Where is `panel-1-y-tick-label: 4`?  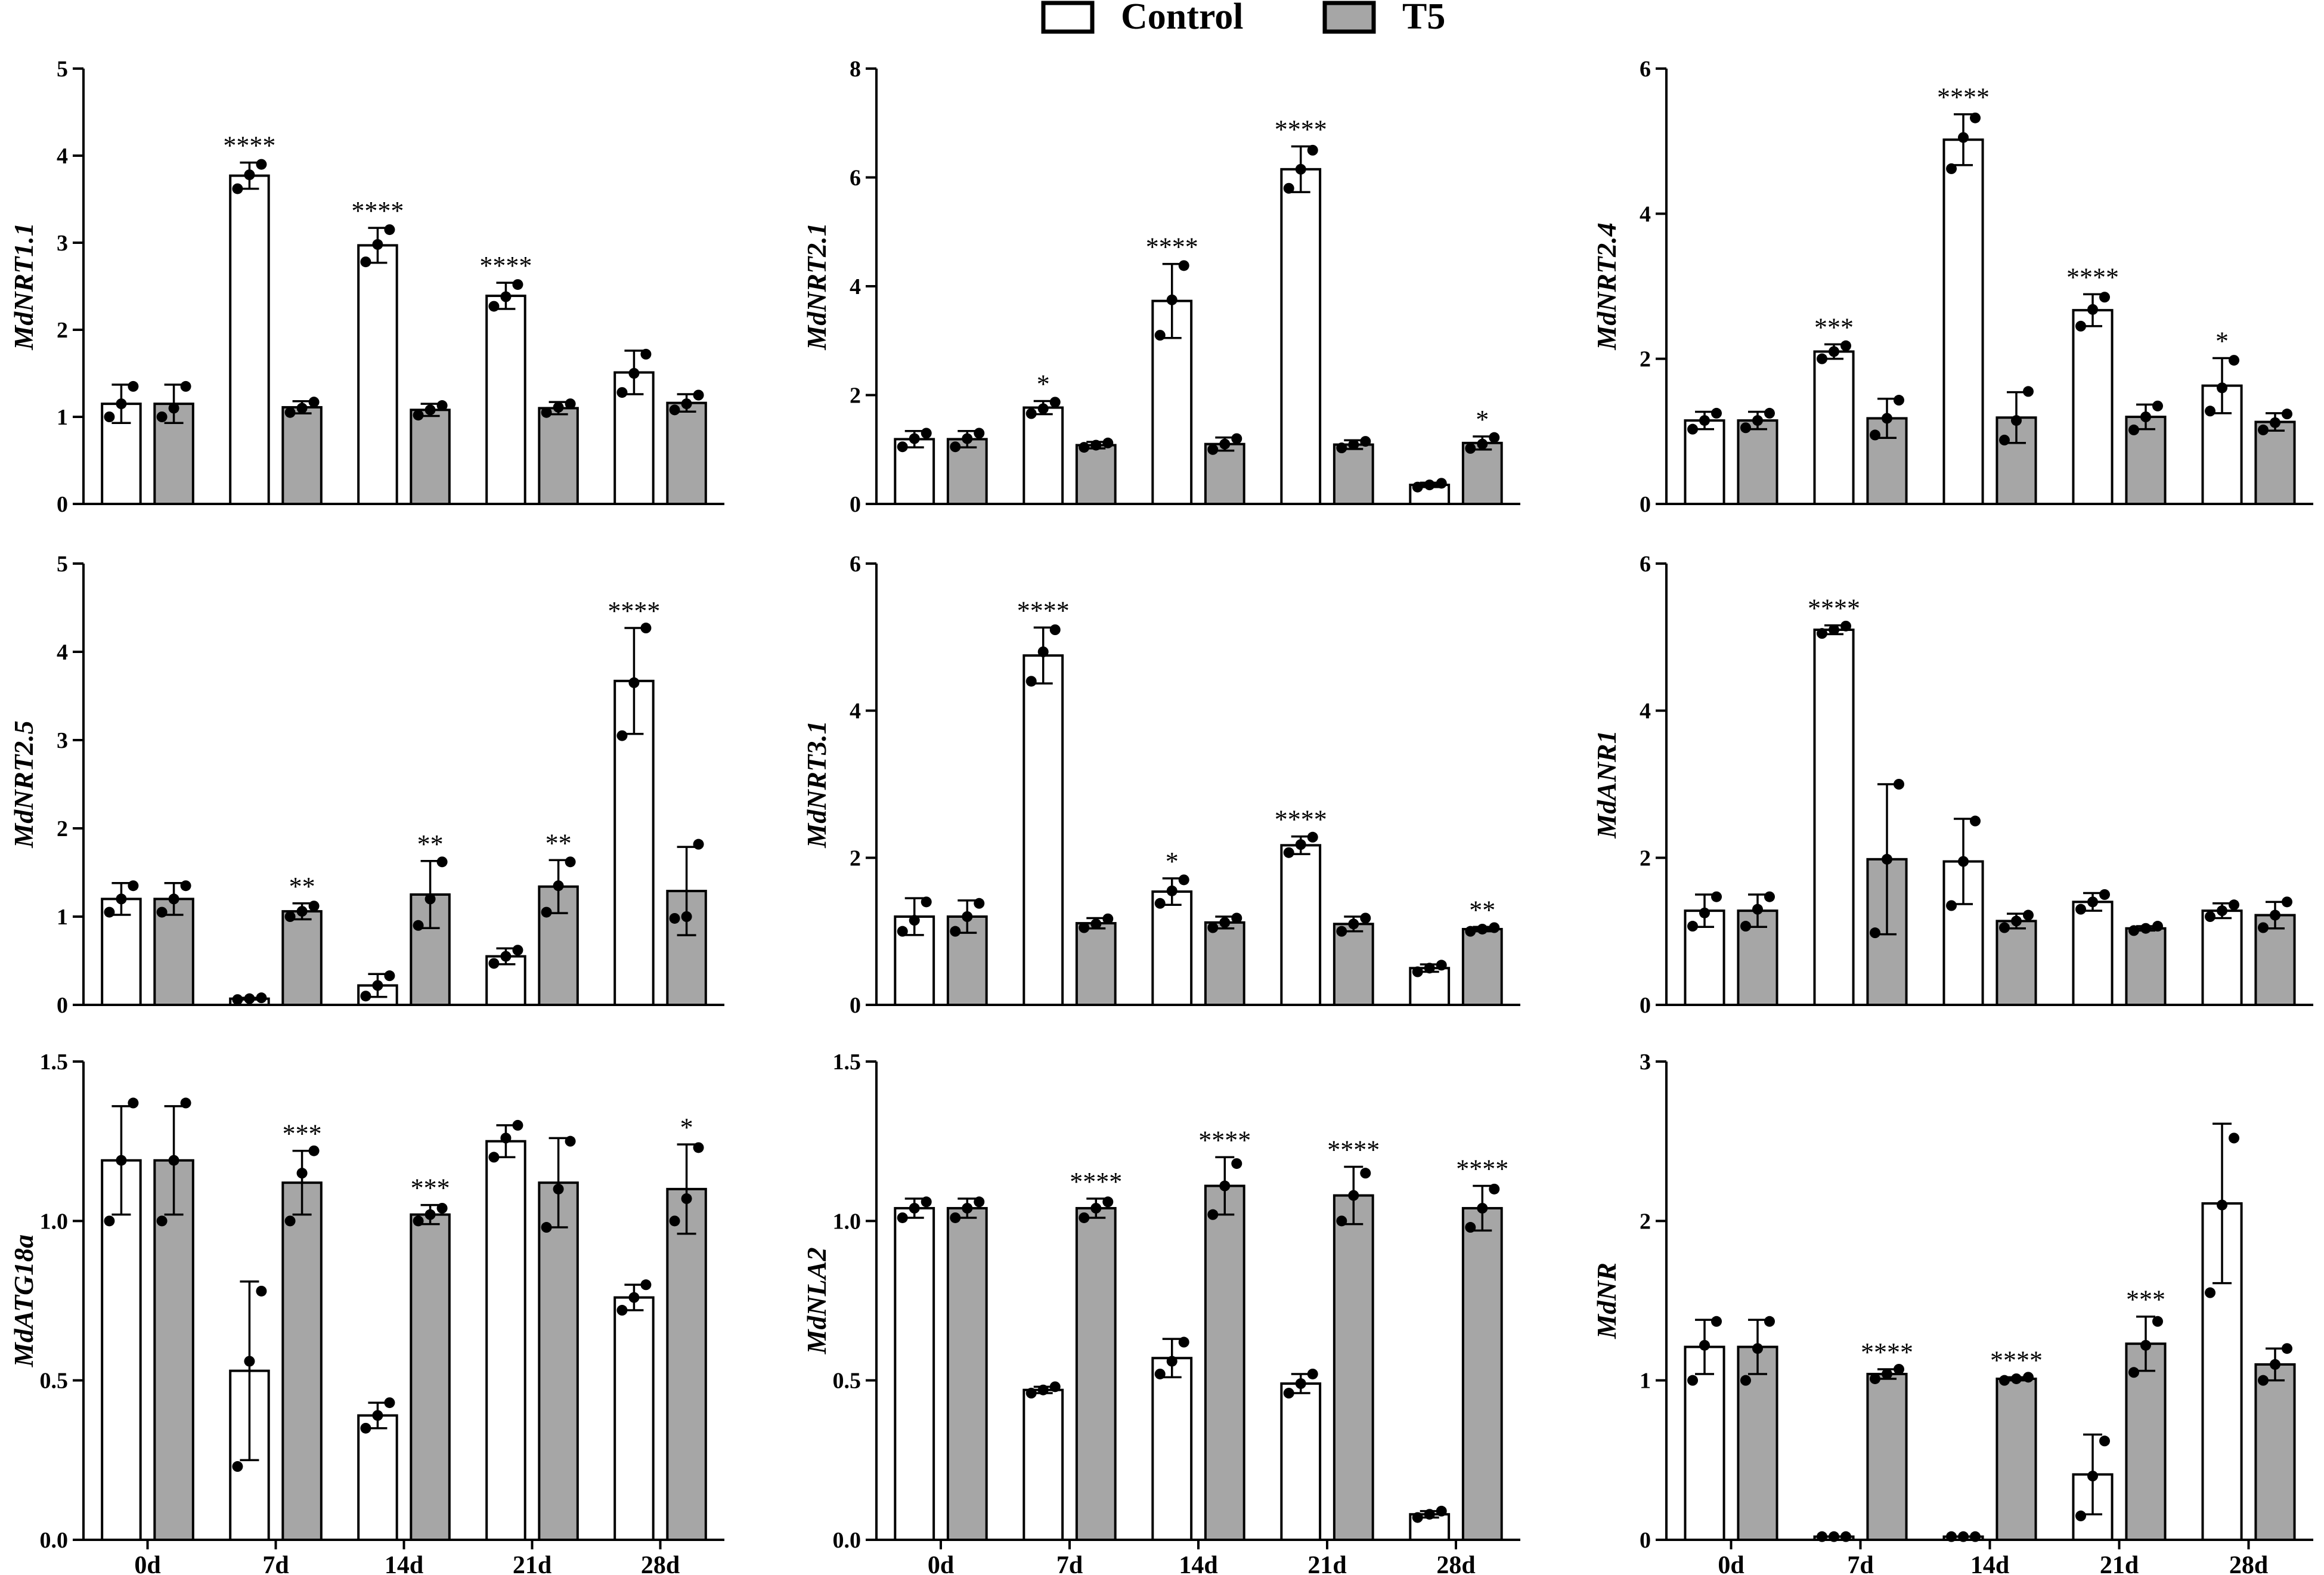 panel-1-y-tick-label: 4 is located at coordinates (63, 156).